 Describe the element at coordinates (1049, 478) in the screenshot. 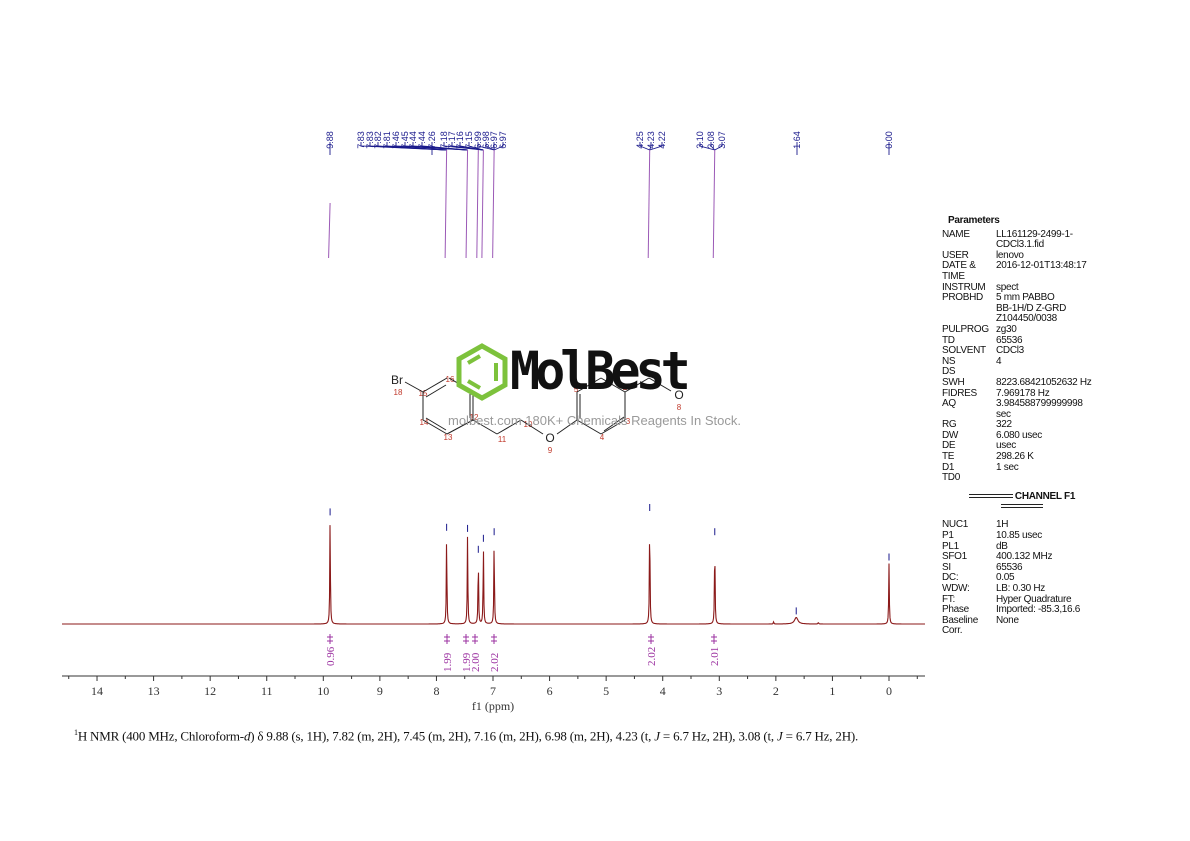

I see `parameter-value` at that location.